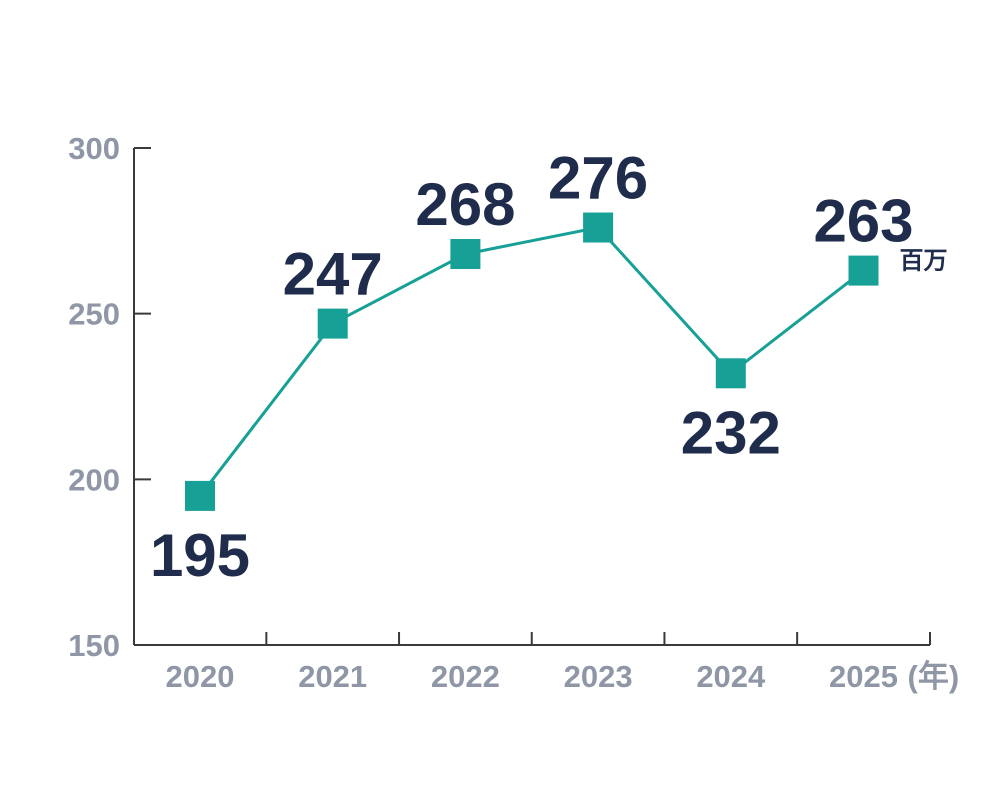 Image resolution: width=1000 pixels, height=800 pixels. Describe the element at coordinates (598, 178) in the screenshot. I see `data-label: 276` at that location.